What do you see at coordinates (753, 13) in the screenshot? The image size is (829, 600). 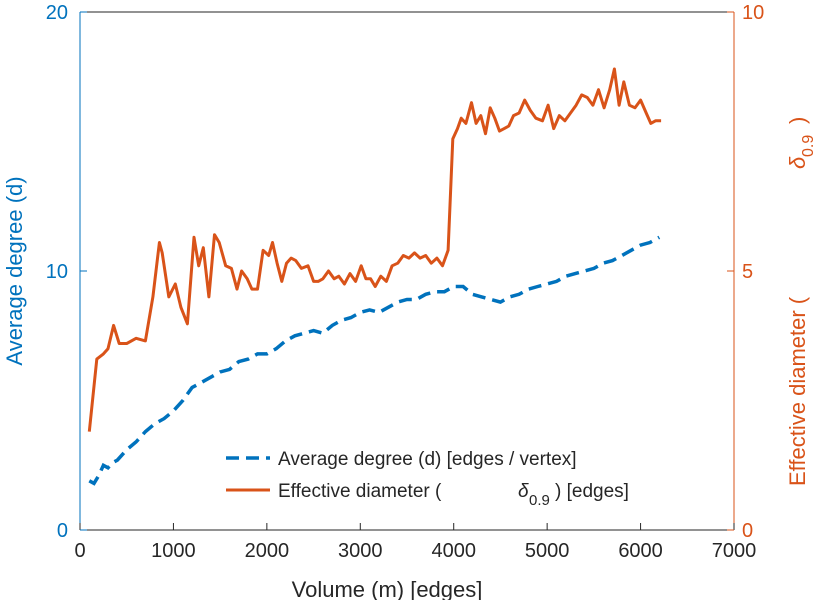 I see `right-y-tick-label: 10` at bounding box center [753, 13].